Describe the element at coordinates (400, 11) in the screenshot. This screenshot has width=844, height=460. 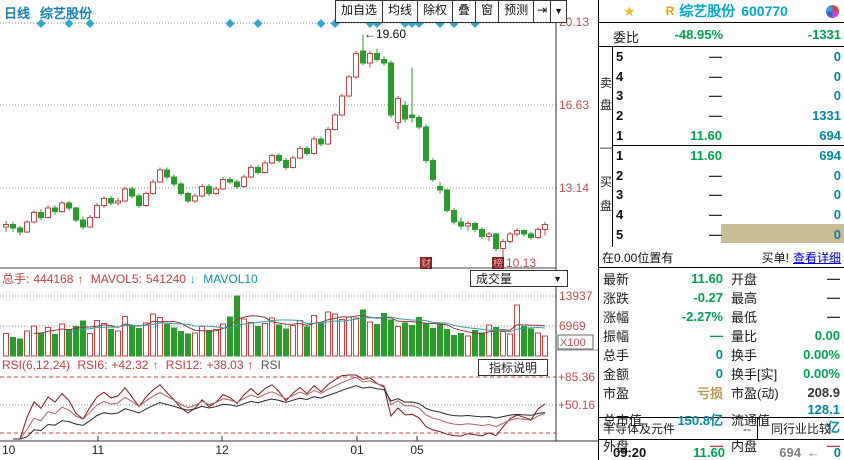
I see `toolbar-button: 均线` at that location.